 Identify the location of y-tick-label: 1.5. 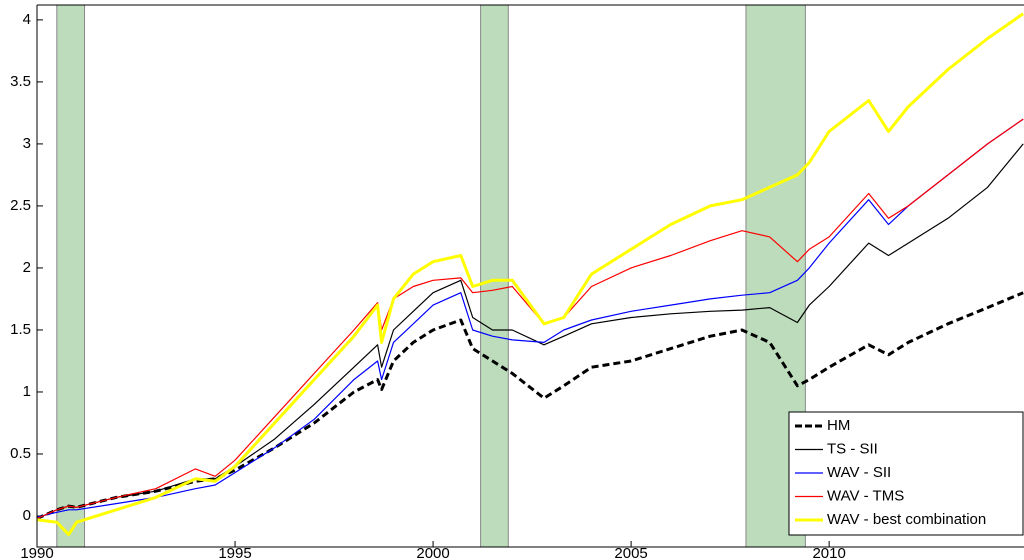
(20, 329).